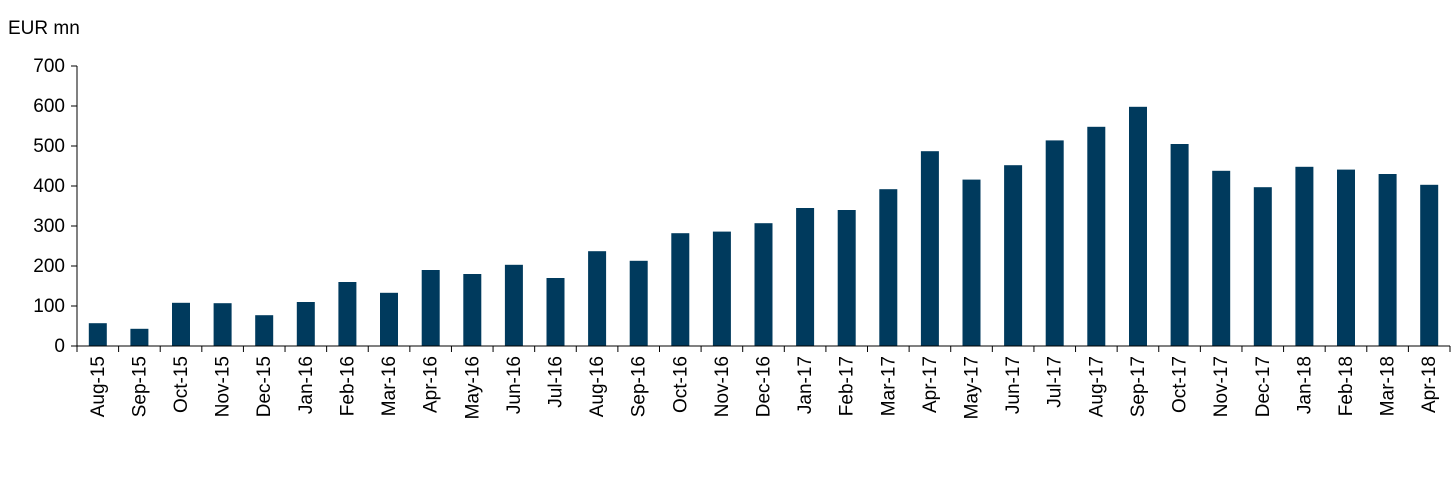  What do you see at coordinates (389, 386) in the screenshot?
I see `x-tick-label: Mar-16` at bounding box center [389, 386].